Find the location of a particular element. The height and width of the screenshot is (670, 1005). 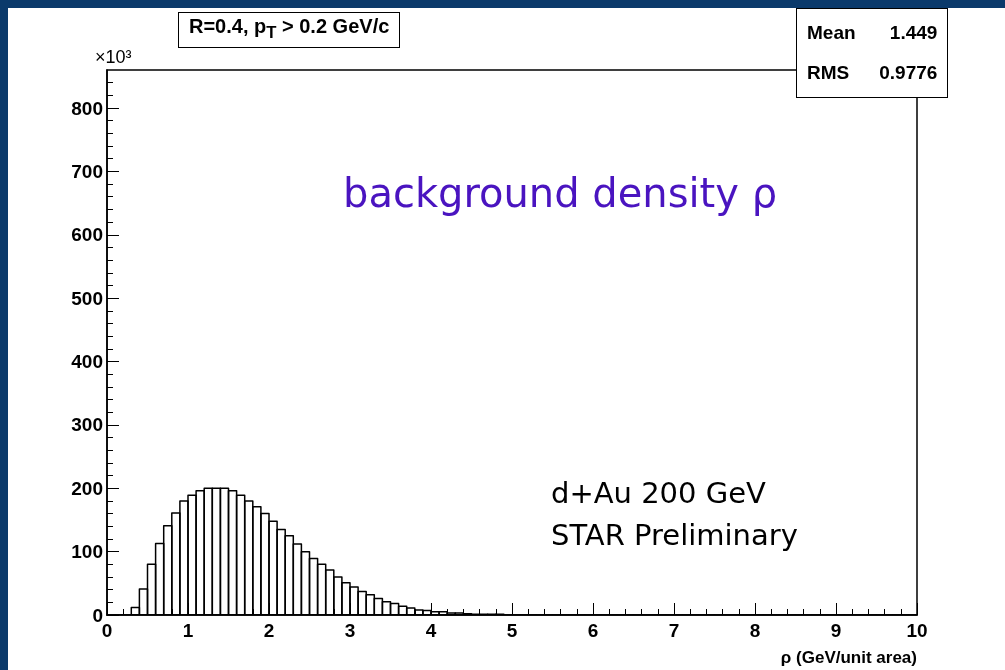

x-tick-label: 1 is located at coordinates (188, 630).